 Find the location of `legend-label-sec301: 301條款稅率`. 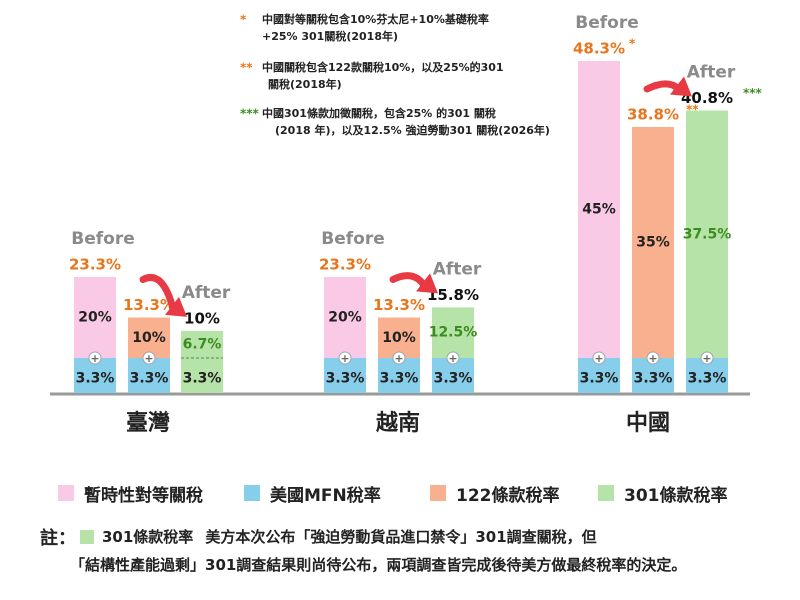

legend-label-sec301: 301條款稅率 is located at coordinates (676, 495).